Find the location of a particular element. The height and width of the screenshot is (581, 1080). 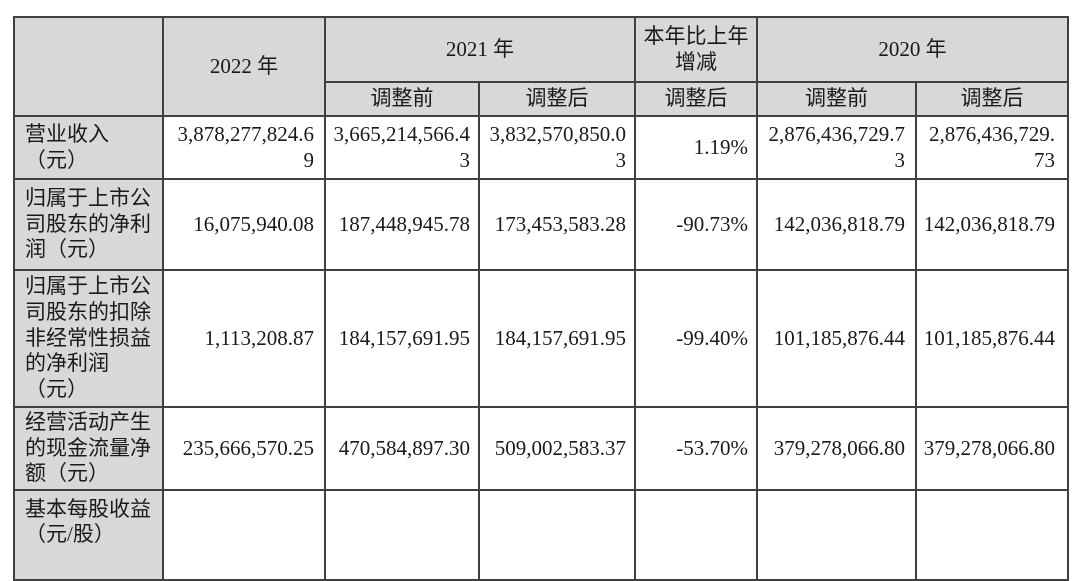

header-2020: 2020 年 is located at coordinates (912, 49).